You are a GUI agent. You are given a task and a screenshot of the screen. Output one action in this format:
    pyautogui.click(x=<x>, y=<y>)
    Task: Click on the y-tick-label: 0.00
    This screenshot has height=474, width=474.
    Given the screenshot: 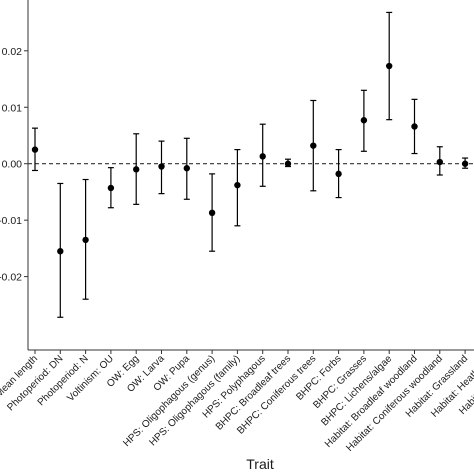 What is the action you would take?
    pyautogui.click(x=12, y=165)
    